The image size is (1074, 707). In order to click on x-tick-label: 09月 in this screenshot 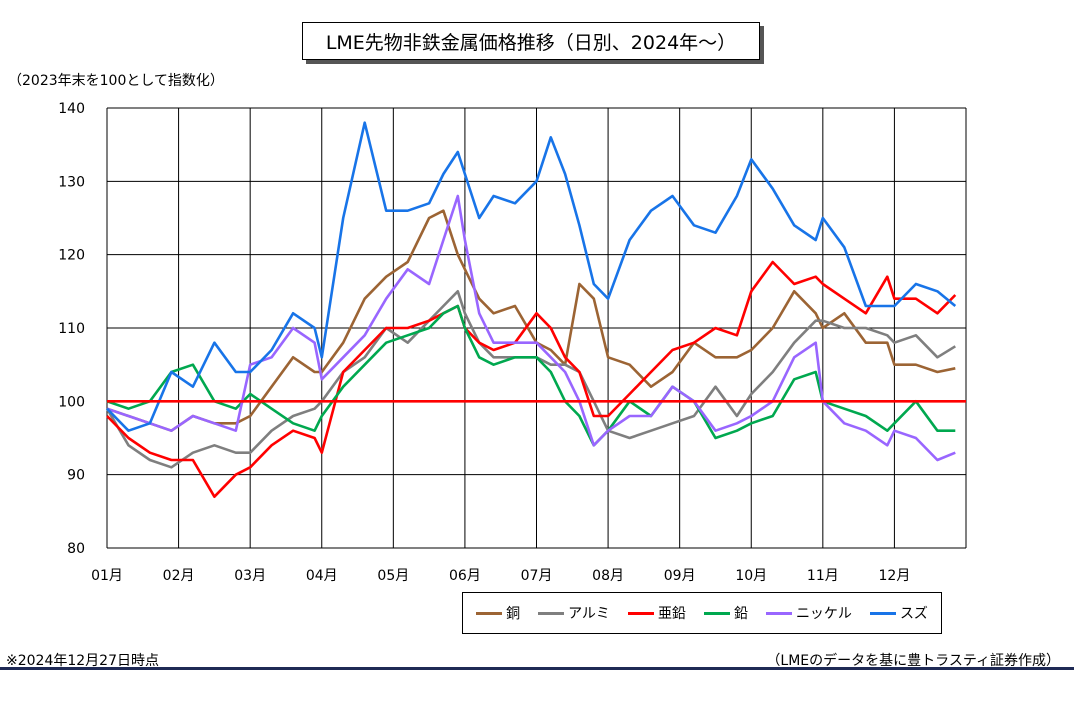, I will do `click(680, 576)`.